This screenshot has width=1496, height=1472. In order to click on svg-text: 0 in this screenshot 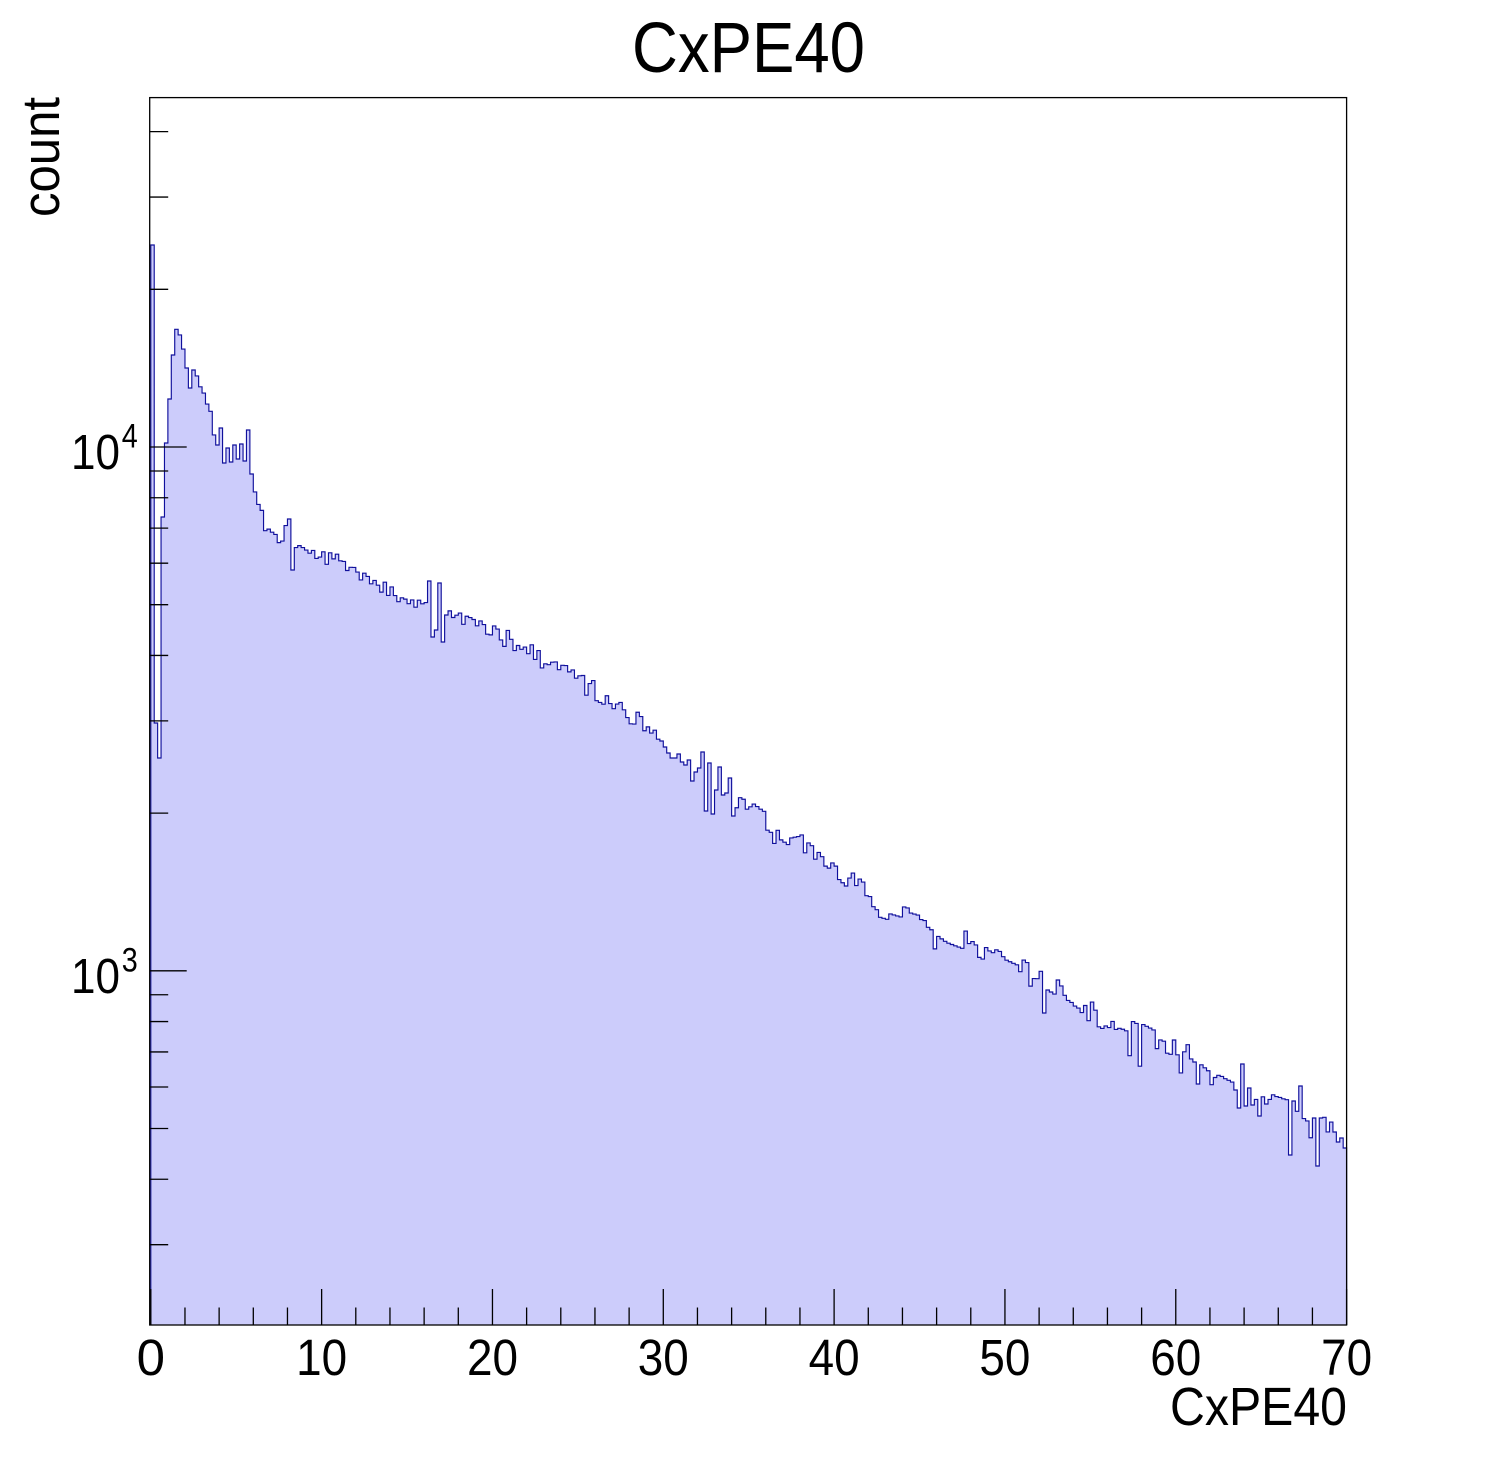, I will do `click(151, 1357)`.